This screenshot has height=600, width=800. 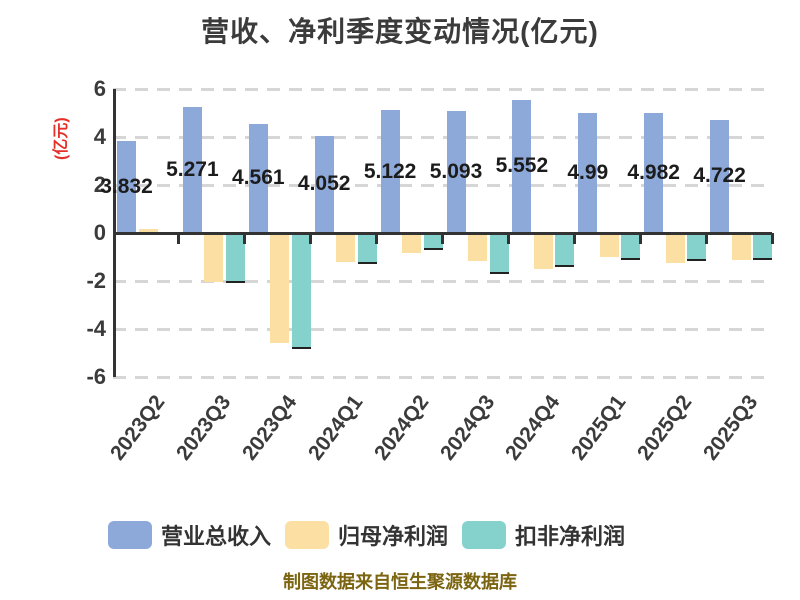 I want to click on y-tick-label: -6, so click(x=96, y=376).